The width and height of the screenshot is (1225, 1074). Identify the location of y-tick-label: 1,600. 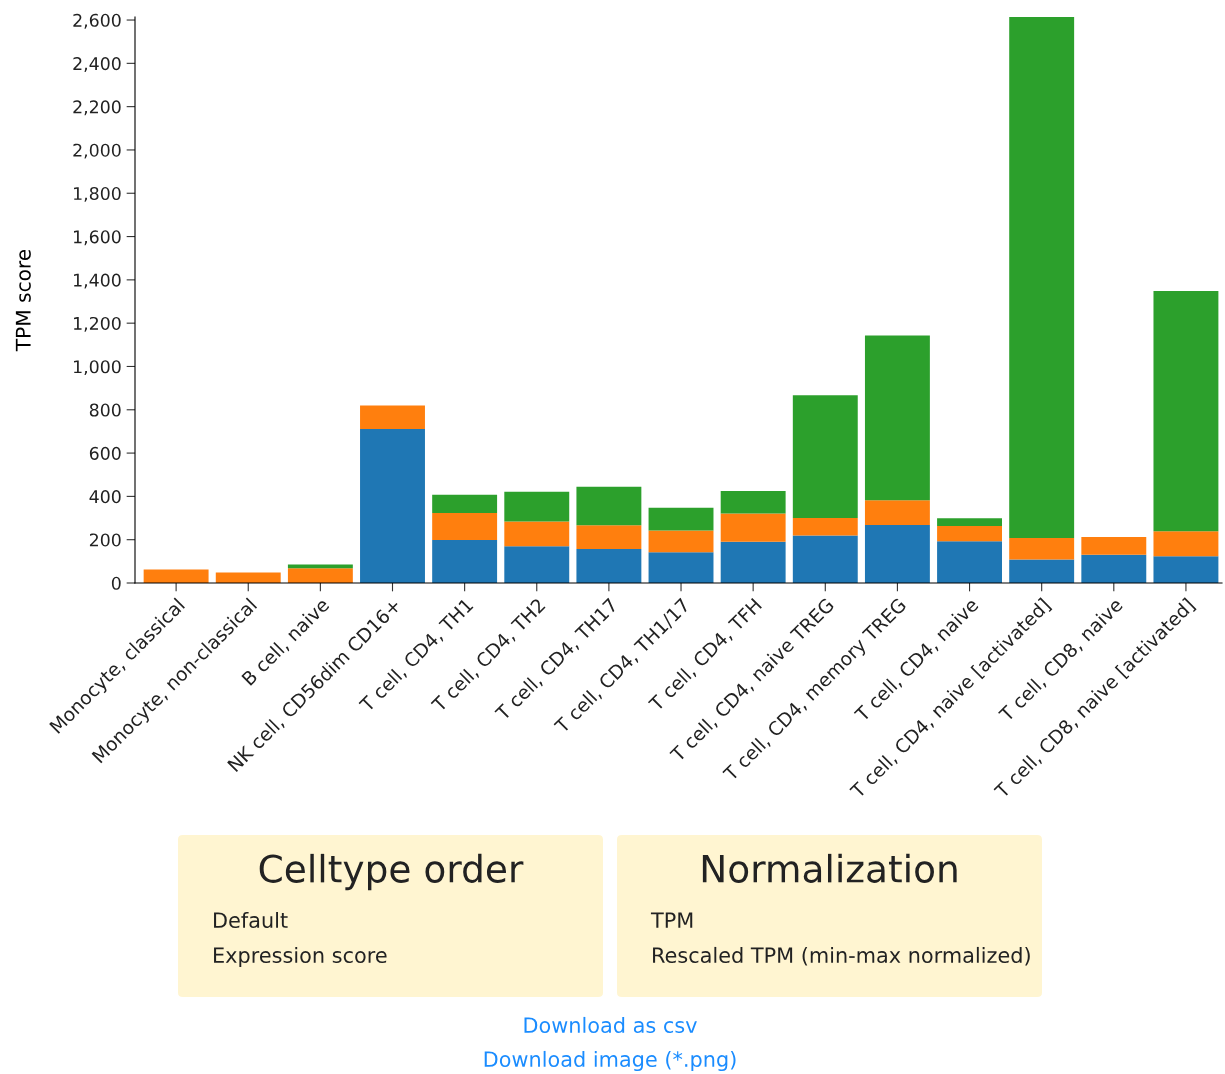
(97, 238).